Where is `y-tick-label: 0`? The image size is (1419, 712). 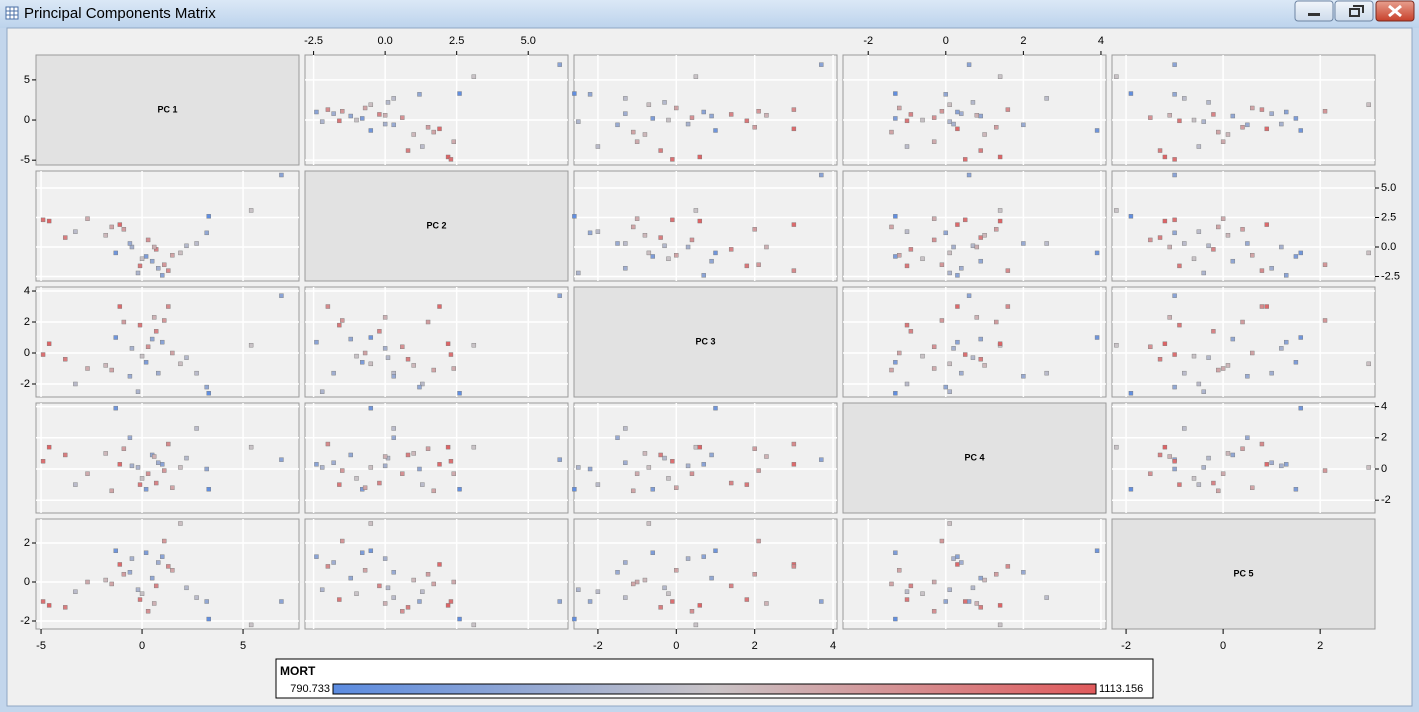
y-tick-label: 0 is located at coordinates (27, 582).